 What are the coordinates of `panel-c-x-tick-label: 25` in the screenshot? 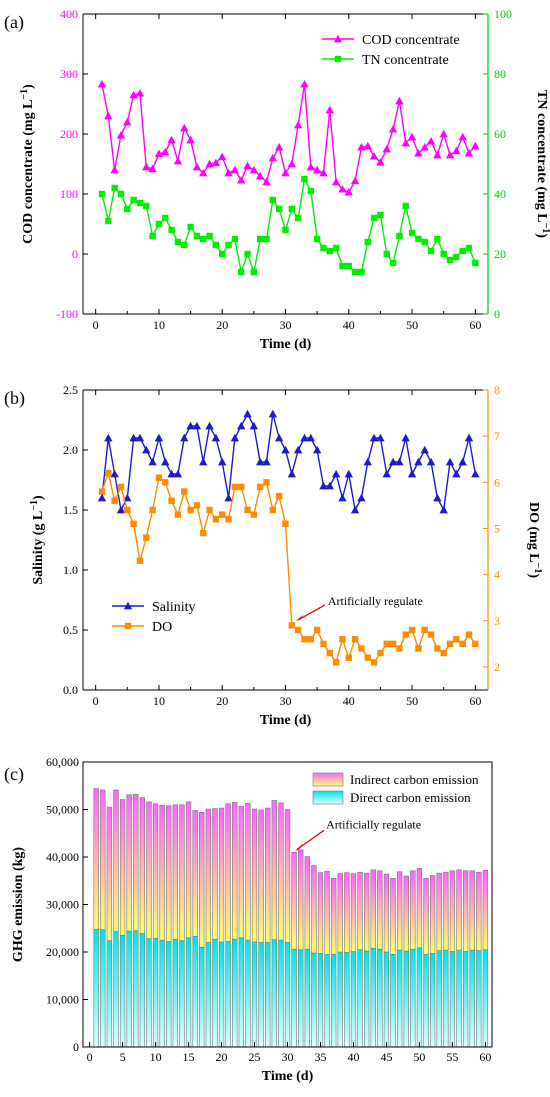 It's located at (255, 1057).